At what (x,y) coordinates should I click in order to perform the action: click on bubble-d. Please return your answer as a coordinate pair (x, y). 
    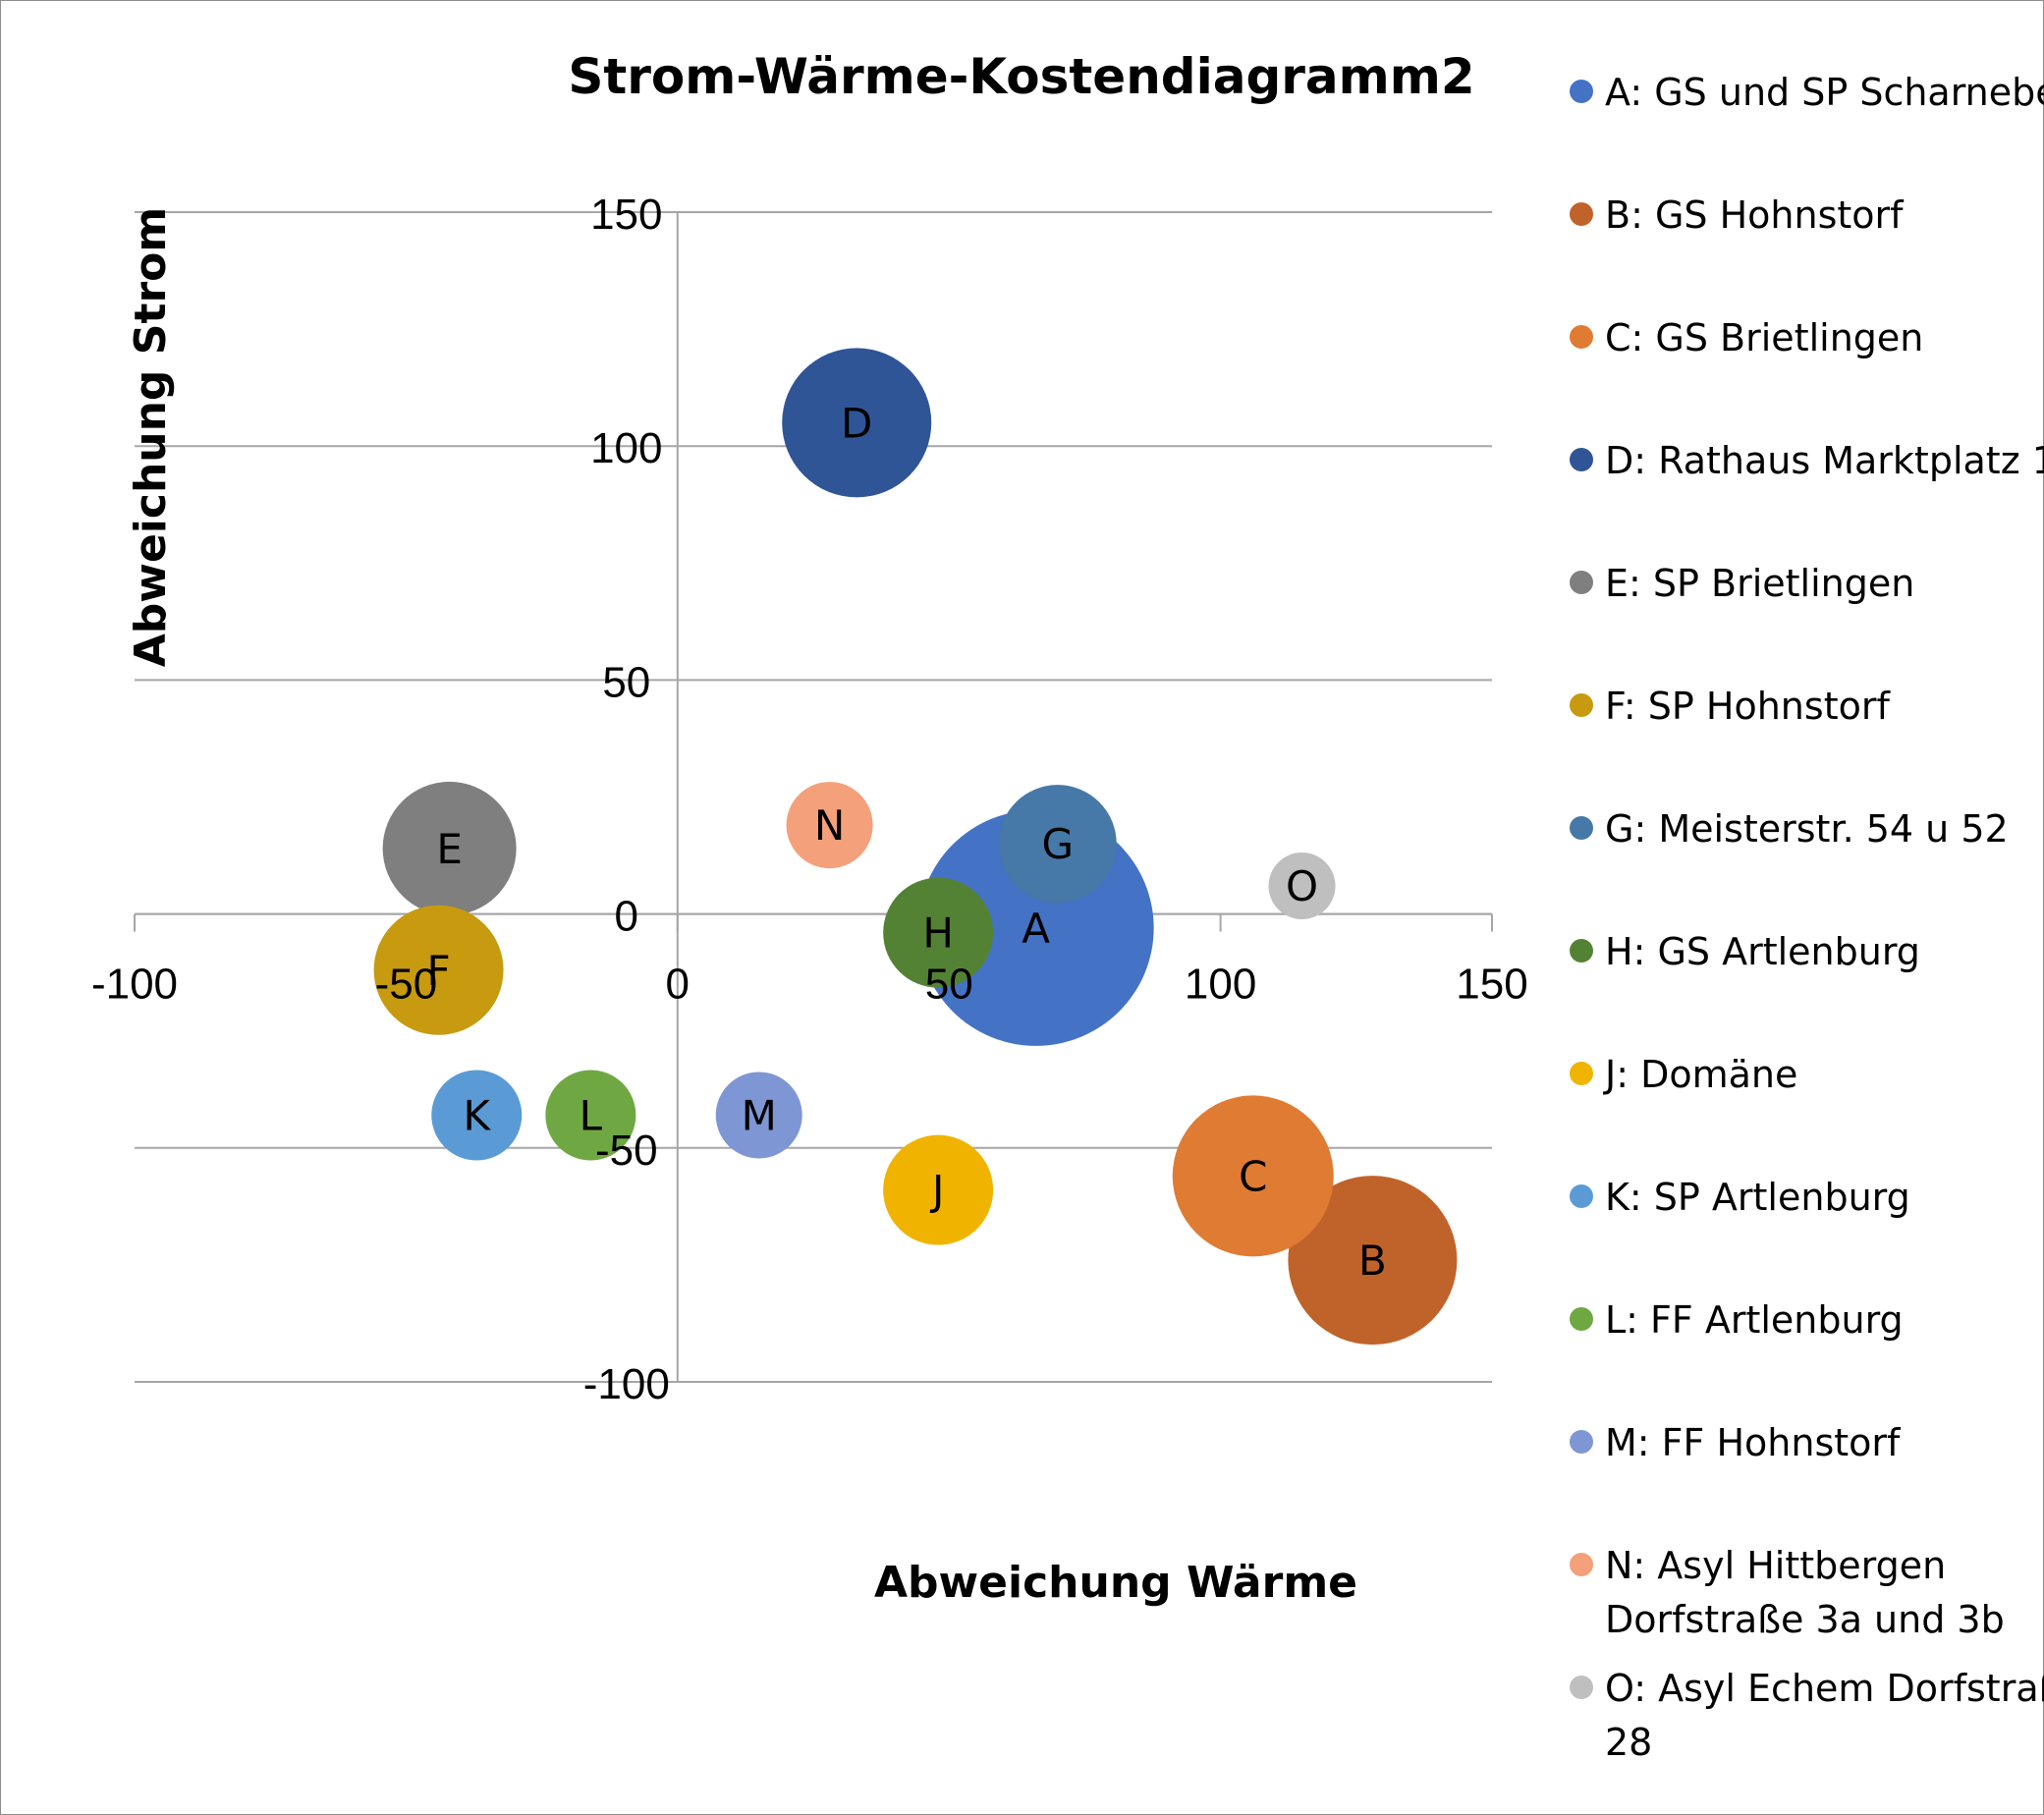
    Looking at the image, I should click on (857, 423).